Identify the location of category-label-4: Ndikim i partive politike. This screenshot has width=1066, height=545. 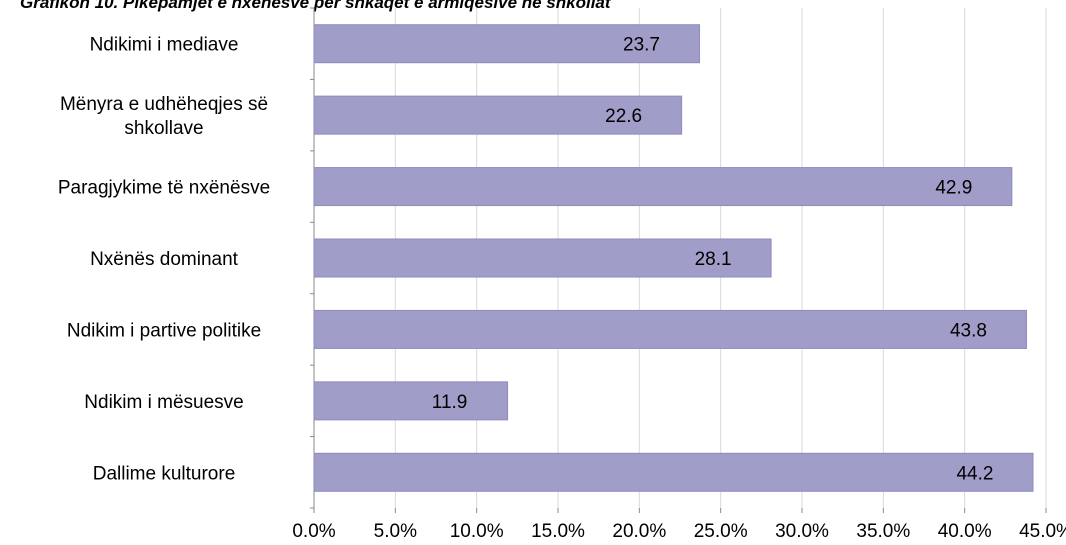
(164, 330).